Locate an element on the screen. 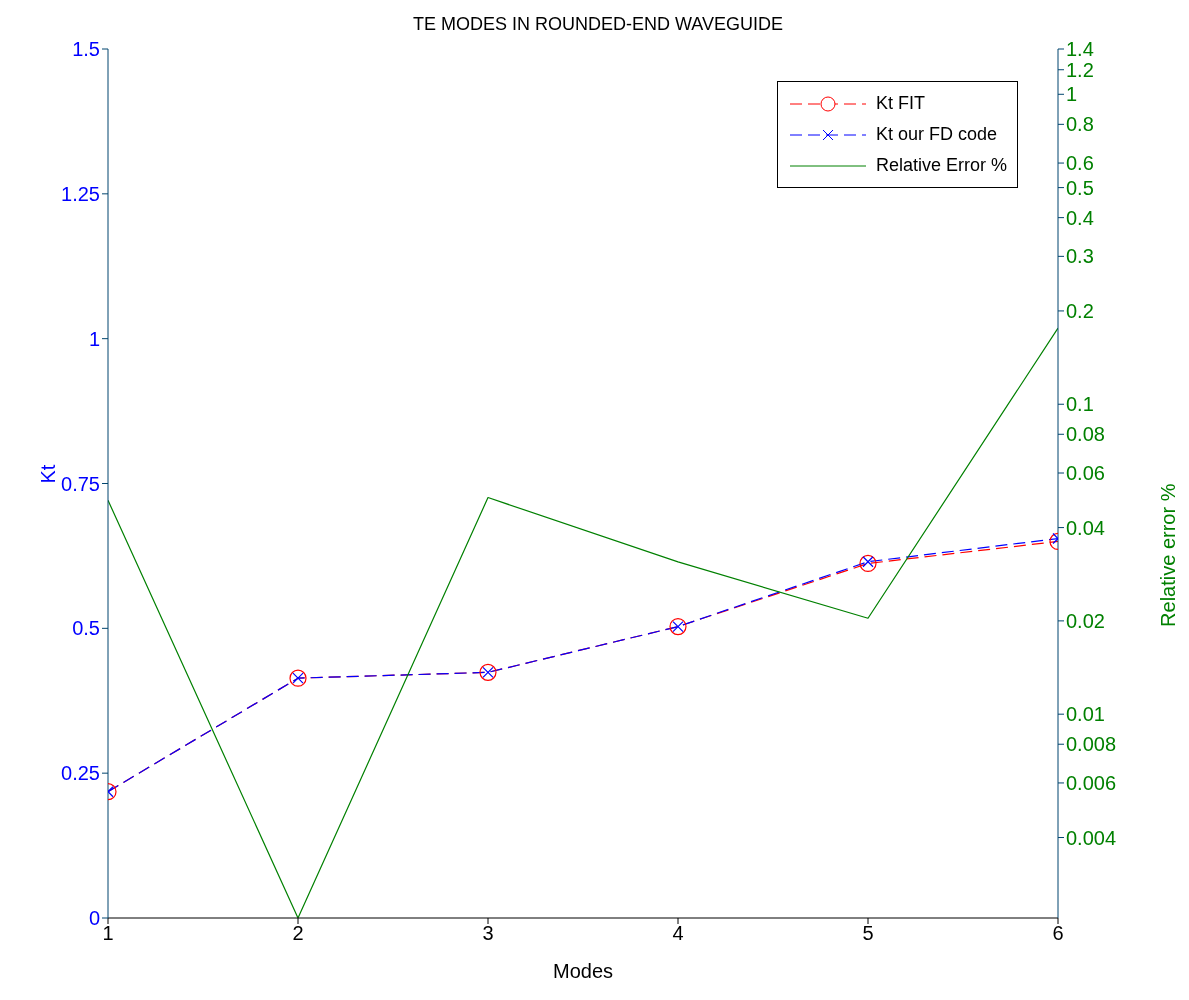  x-axis-title: Modes is located at coordinates (583, 971).